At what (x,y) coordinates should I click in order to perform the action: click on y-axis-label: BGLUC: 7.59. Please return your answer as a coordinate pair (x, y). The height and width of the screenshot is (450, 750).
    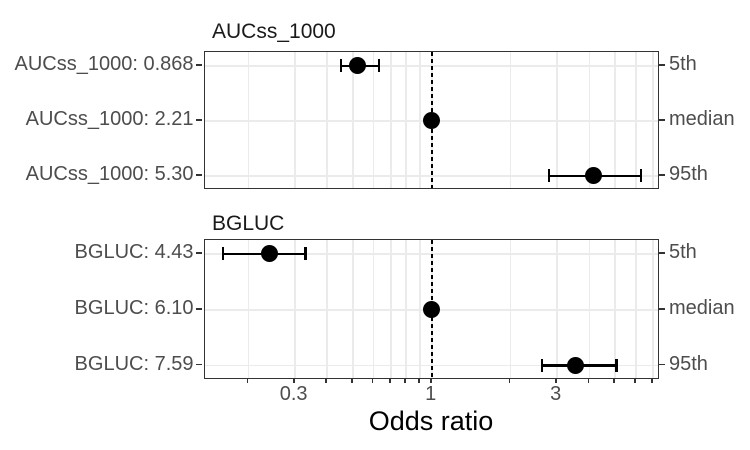
    Looking at the image, I should click on (134, 364).